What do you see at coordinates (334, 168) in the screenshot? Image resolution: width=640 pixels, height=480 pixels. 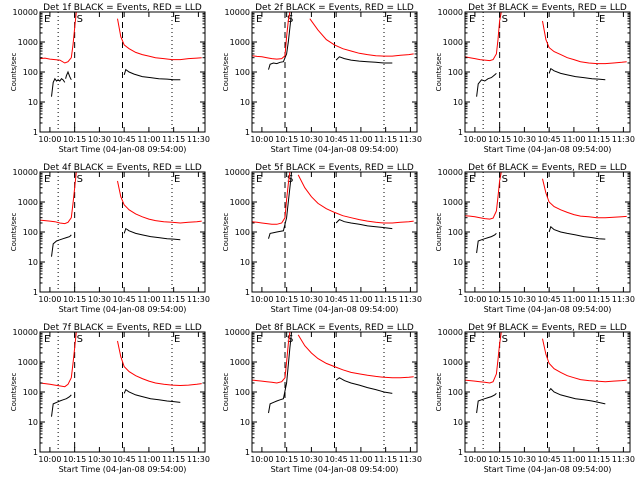 I see `panel-title: Det 5f BLACK = Events, RED = LLD` at bounding box center [334, 168].